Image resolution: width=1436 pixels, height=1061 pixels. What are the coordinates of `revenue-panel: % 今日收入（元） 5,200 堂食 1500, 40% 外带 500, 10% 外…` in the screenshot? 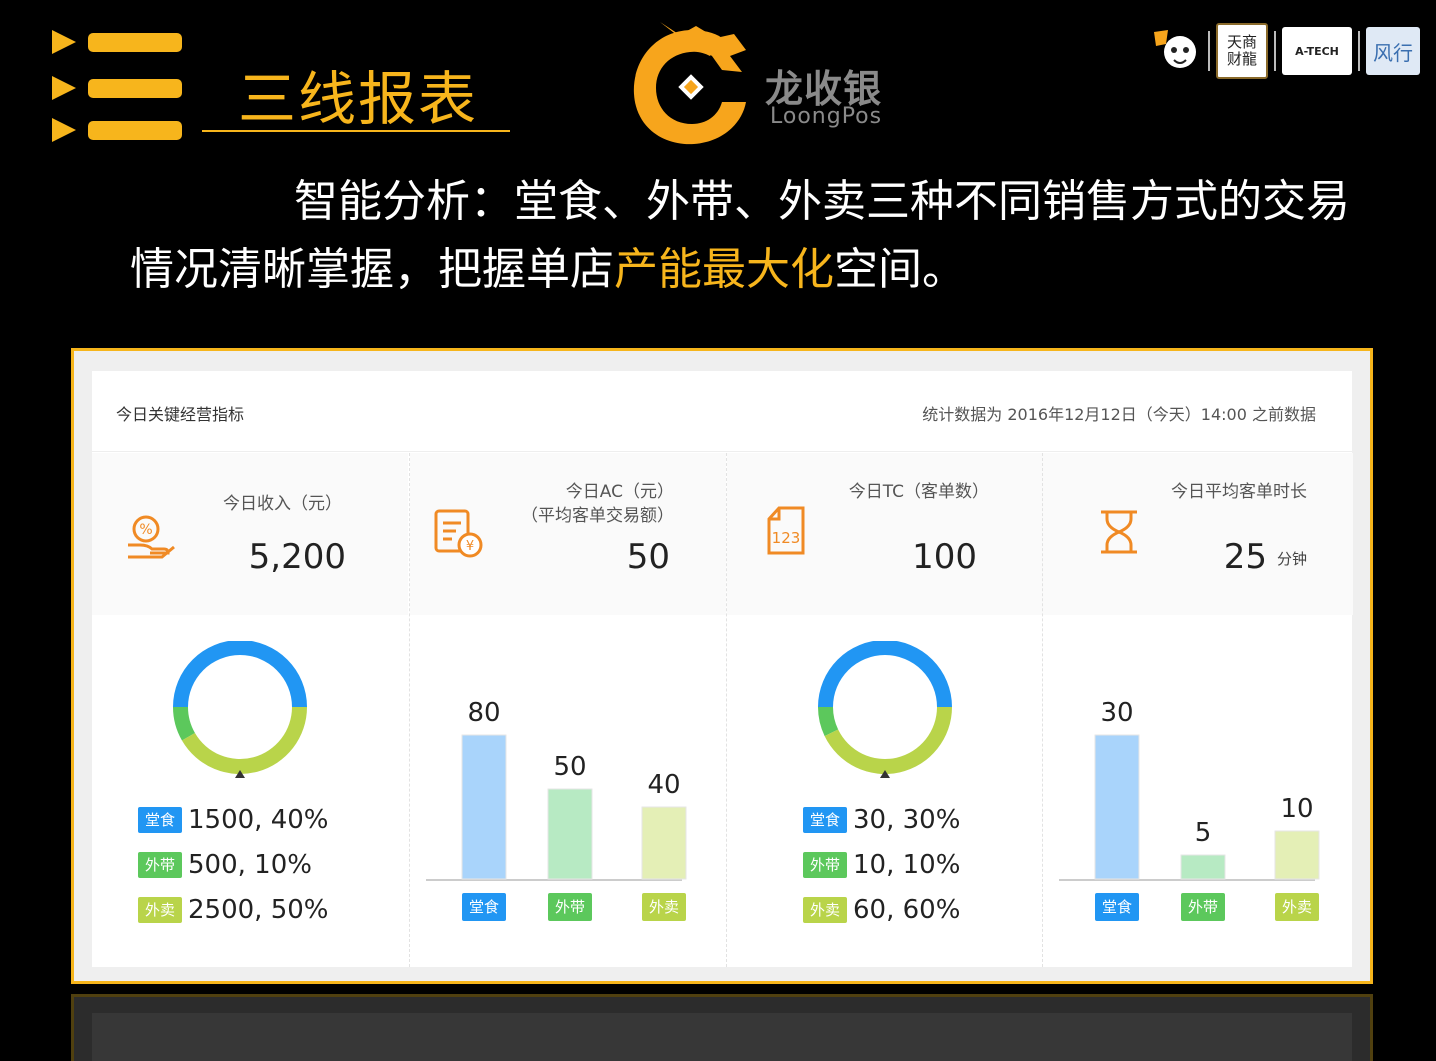 It's located at (250, 710).